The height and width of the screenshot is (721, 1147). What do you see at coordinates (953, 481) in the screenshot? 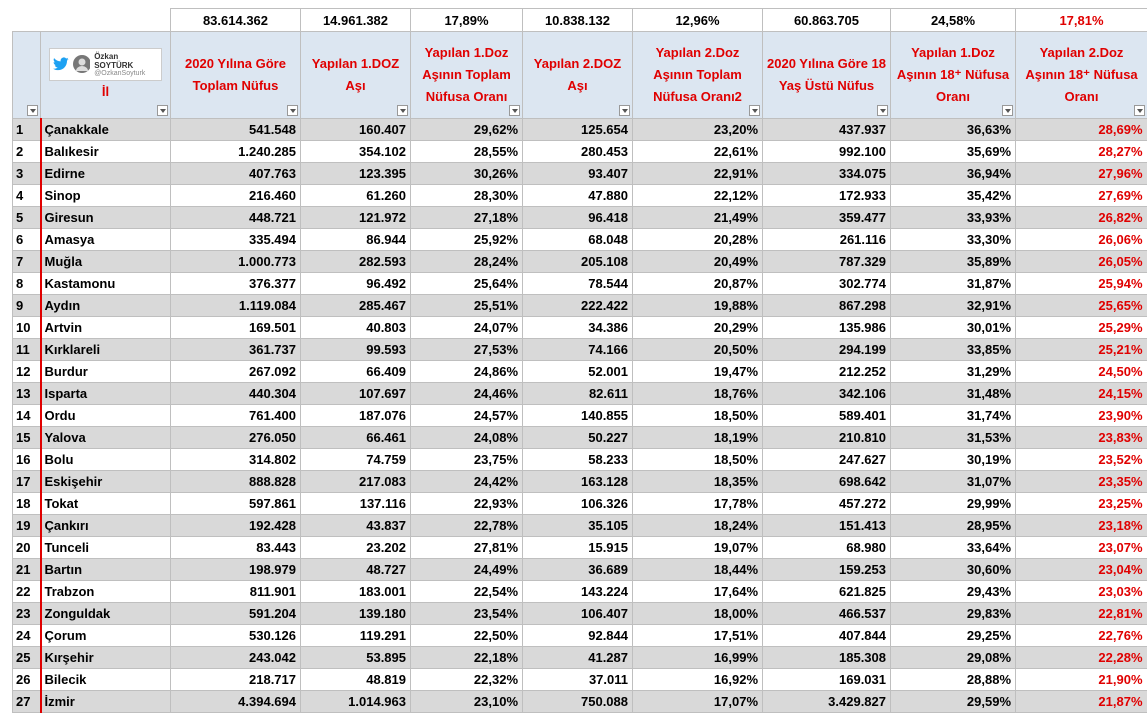
I see `value-cell: 31,07%` at bounding box center [953, 481].